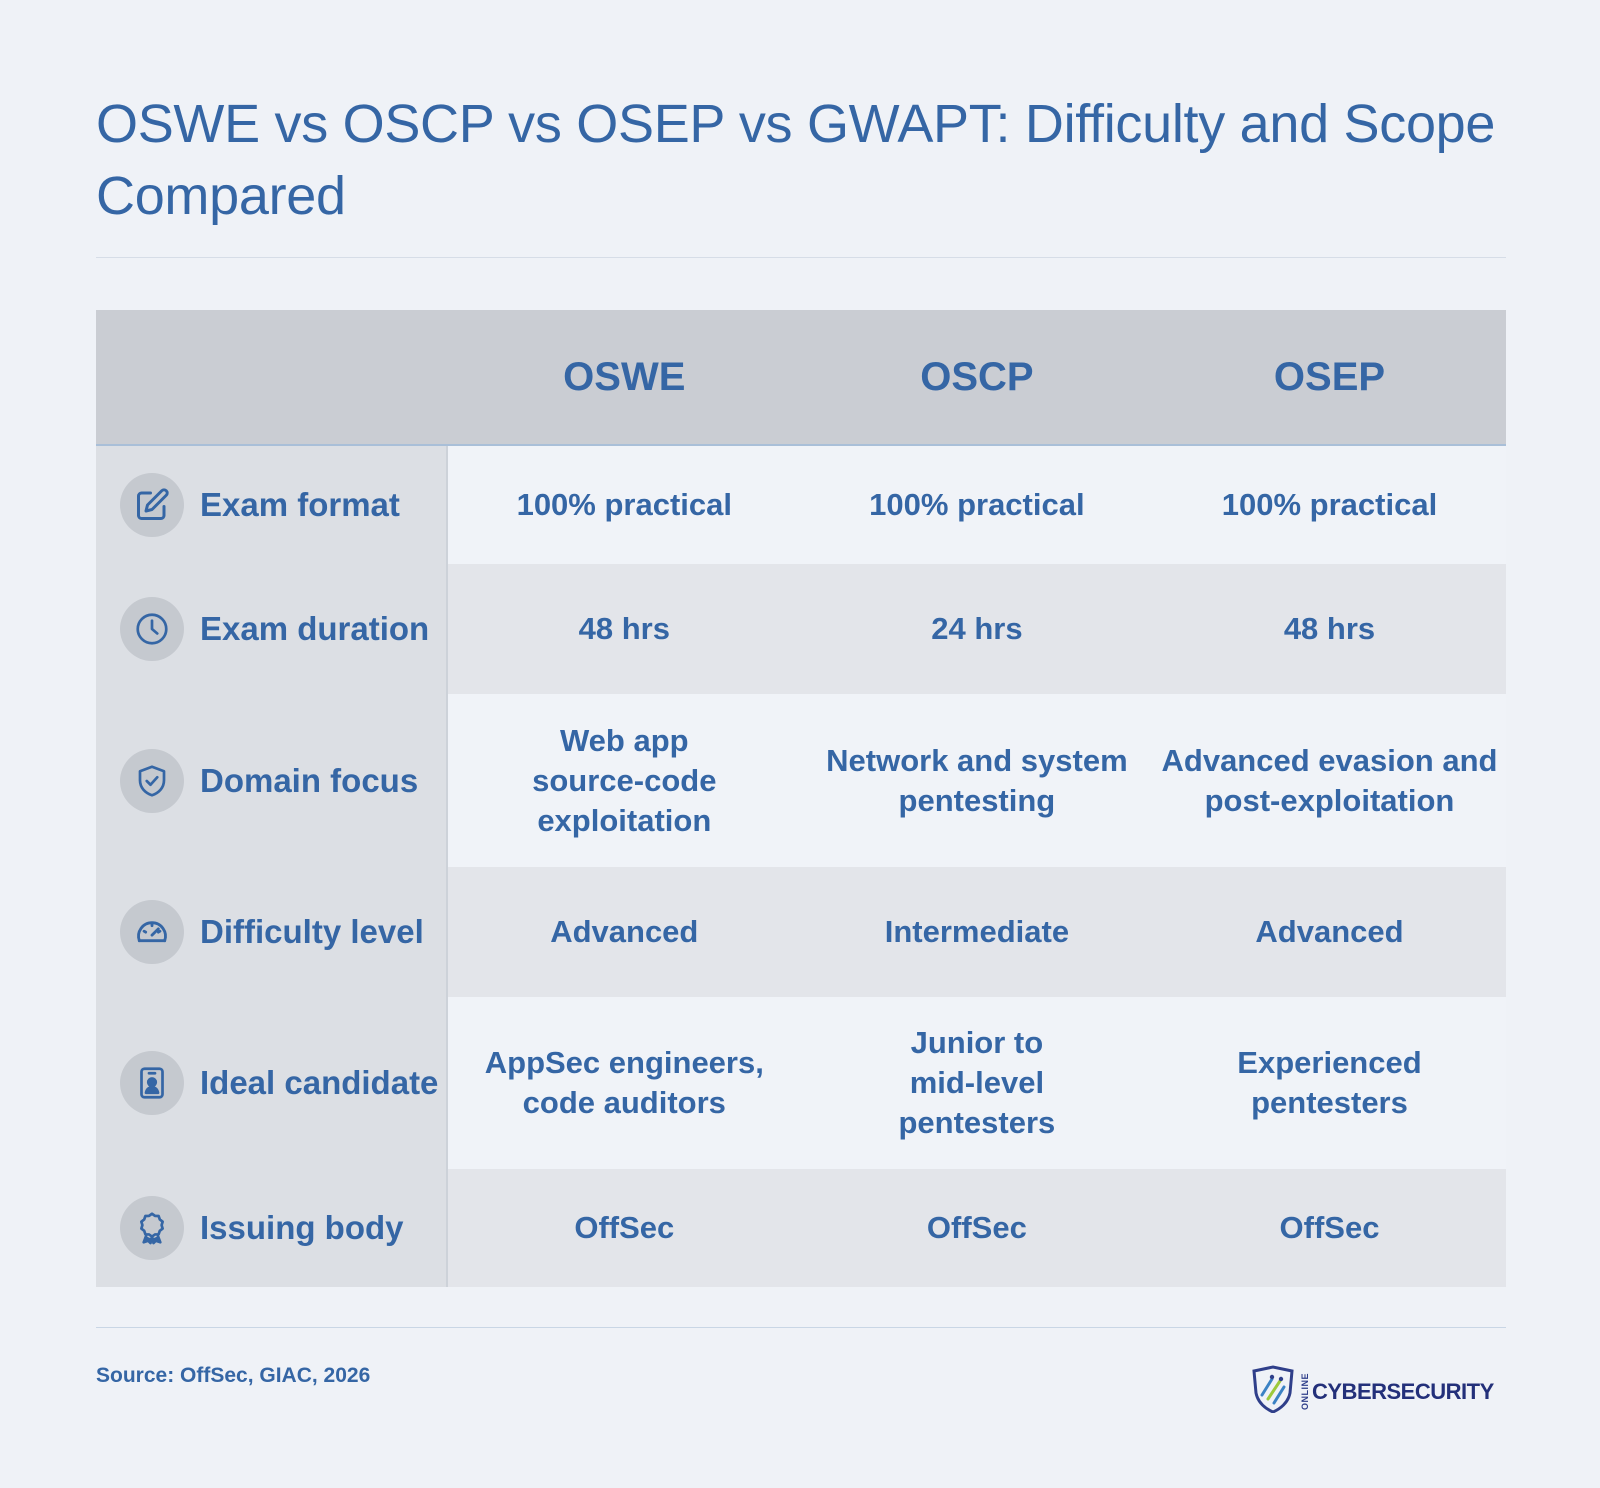  Describe the element at coordinates (309, 780) in the screenshot. I see `row-label-text: Domain focus` at that location.